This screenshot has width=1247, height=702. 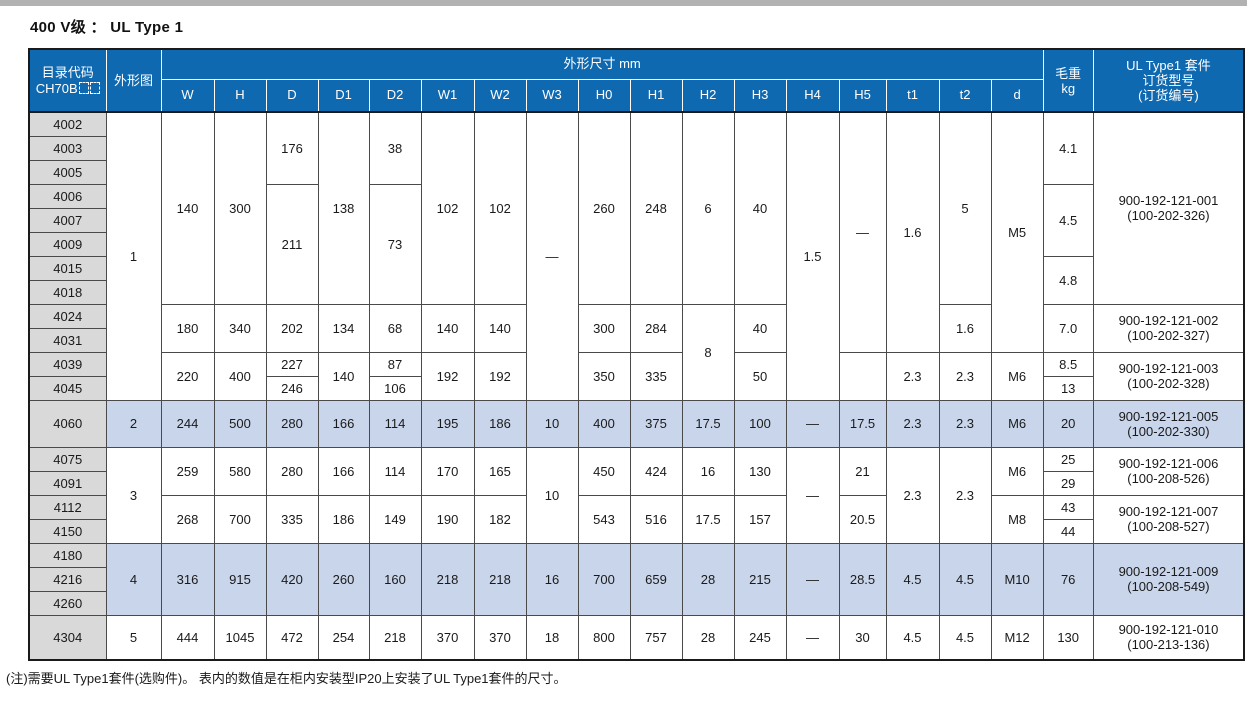 What do you see at coordinates (67, 316) in the screenshot?
I see `catalog-code-cell: 4024` at bounding box center [67, 316].